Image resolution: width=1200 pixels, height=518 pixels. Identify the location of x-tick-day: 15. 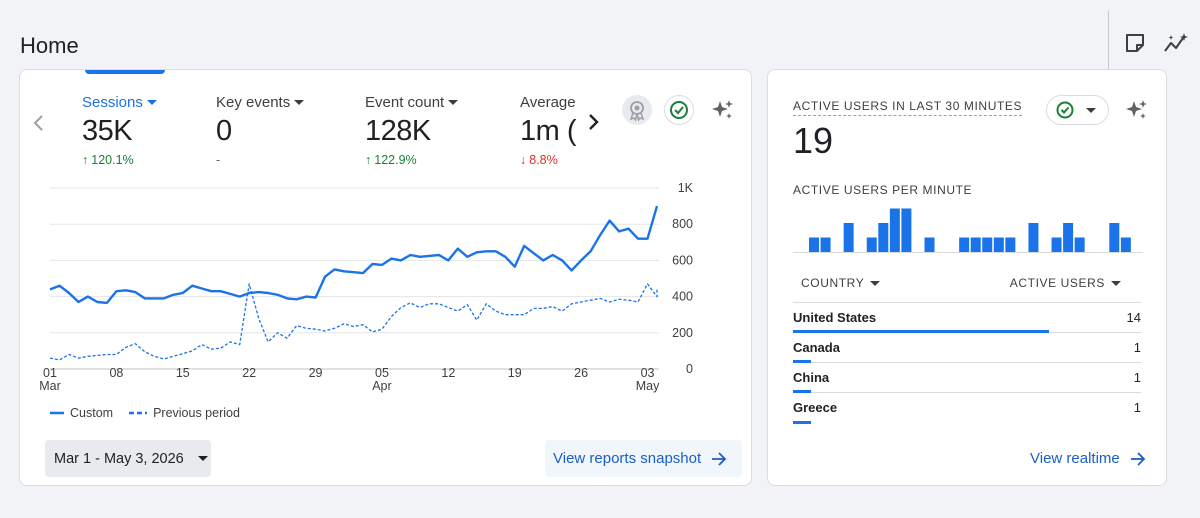
(183, 373).